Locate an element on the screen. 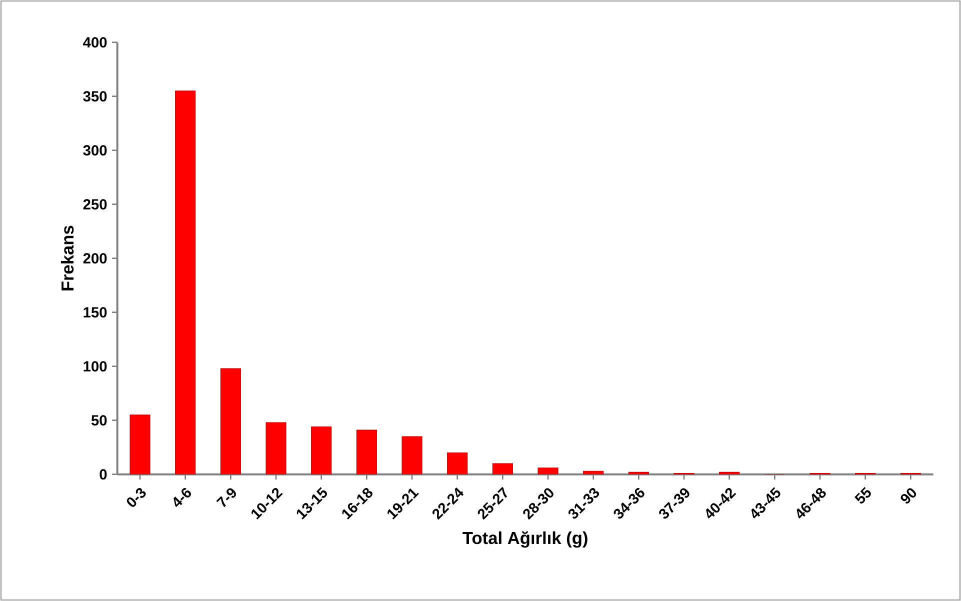  x-tick-label: 0-3 is located at coordinates (136, 497).